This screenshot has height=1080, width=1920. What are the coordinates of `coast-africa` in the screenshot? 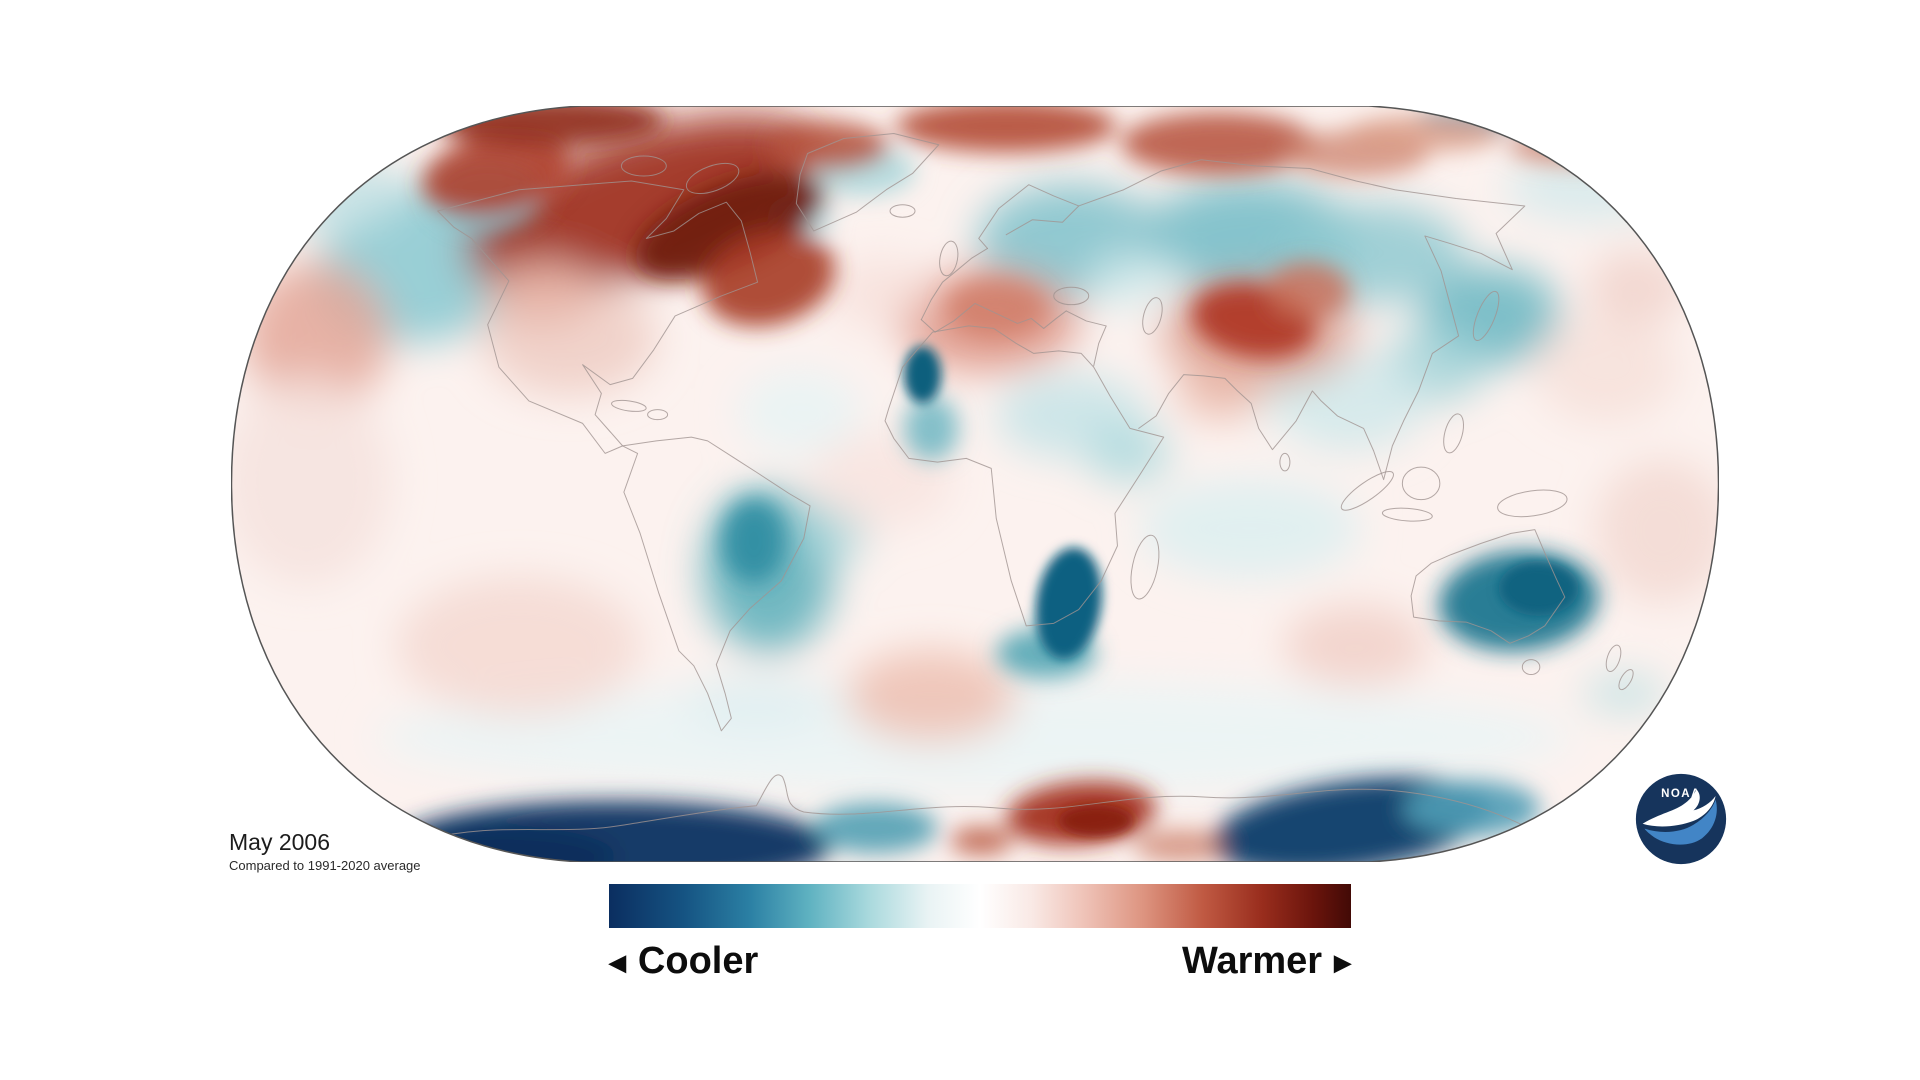 It's located at (1024, 476).